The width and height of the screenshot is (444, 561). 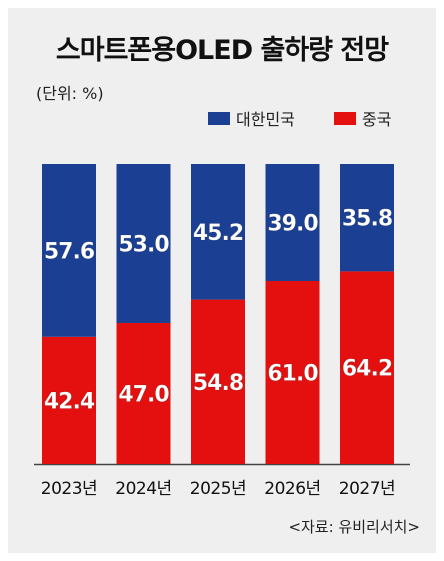 I want to click on data-label-china-2023년: 42.4, so click(x=69, y=401).